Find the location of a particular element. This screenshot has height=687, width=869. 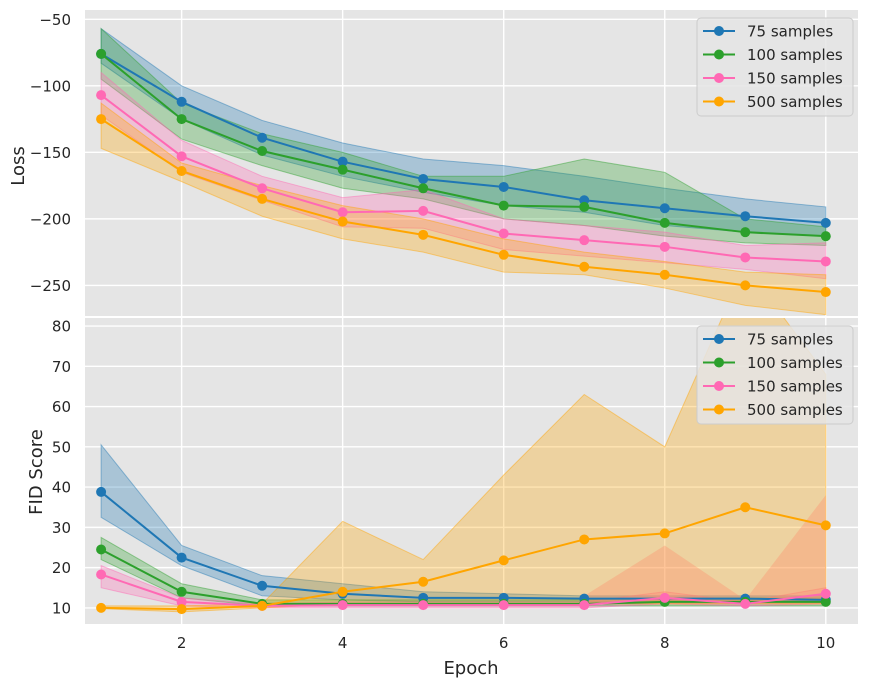

y-tick-label: −150 is located at coordinates (50, 153).